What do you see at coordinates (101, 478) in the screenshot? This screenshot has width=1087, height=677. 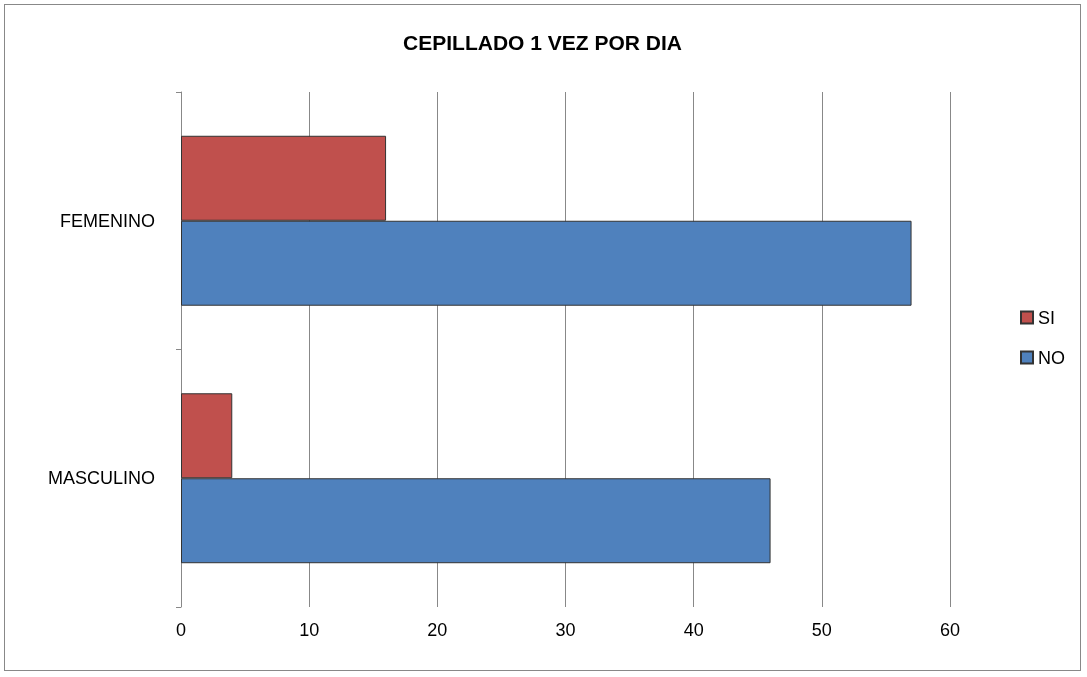 I see `y-tick-label: MASCULINO` at bounding box center [101, 478].